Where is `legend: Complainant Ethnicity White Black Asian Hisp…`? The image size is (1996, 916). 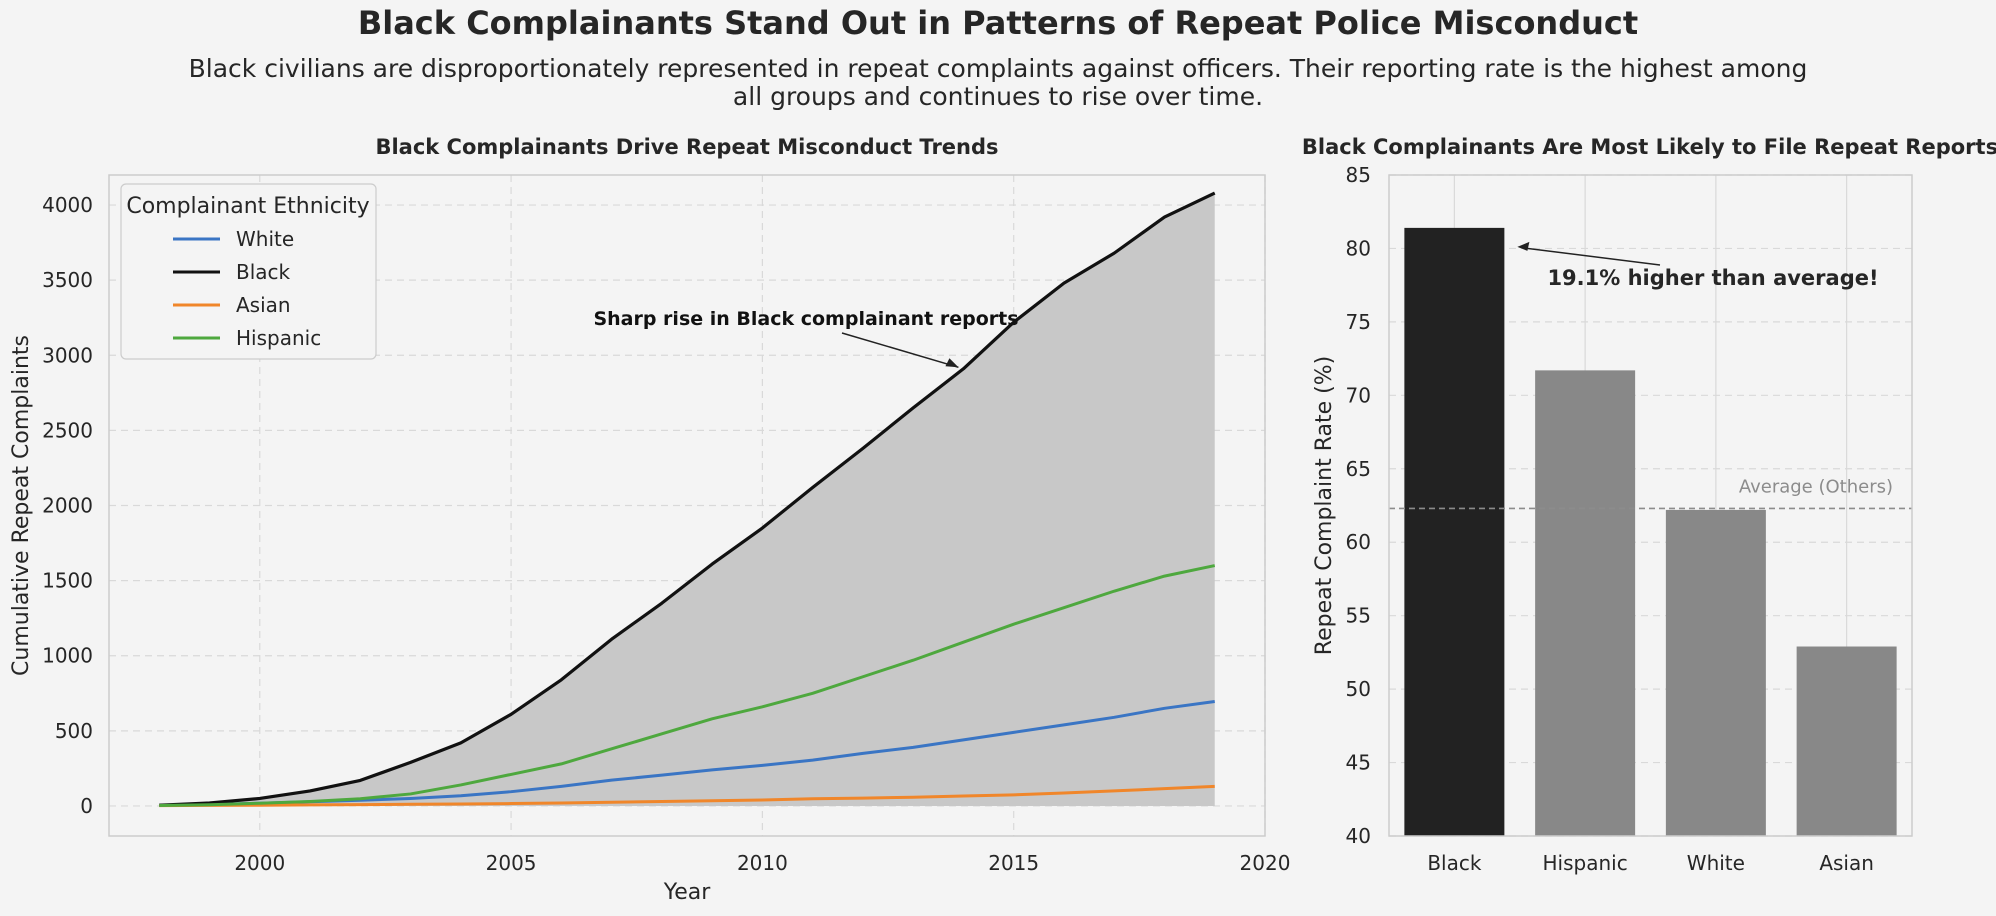 legend: Complainant Ethnicity White Black Asian Hisp… is located at coordinates (248, 271).